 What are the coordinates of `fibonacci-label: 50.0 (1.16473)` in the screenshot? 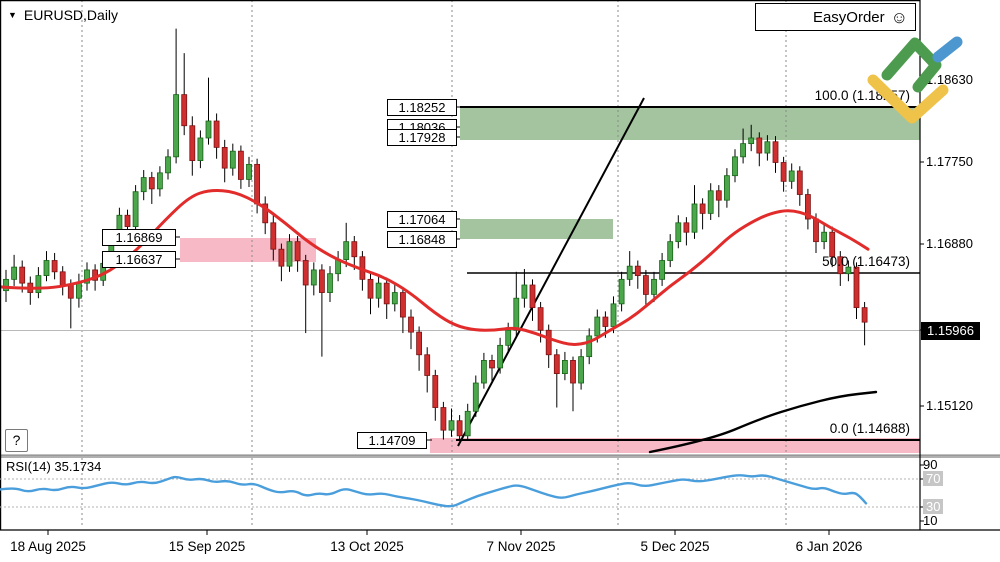 It's located at (866, 261).